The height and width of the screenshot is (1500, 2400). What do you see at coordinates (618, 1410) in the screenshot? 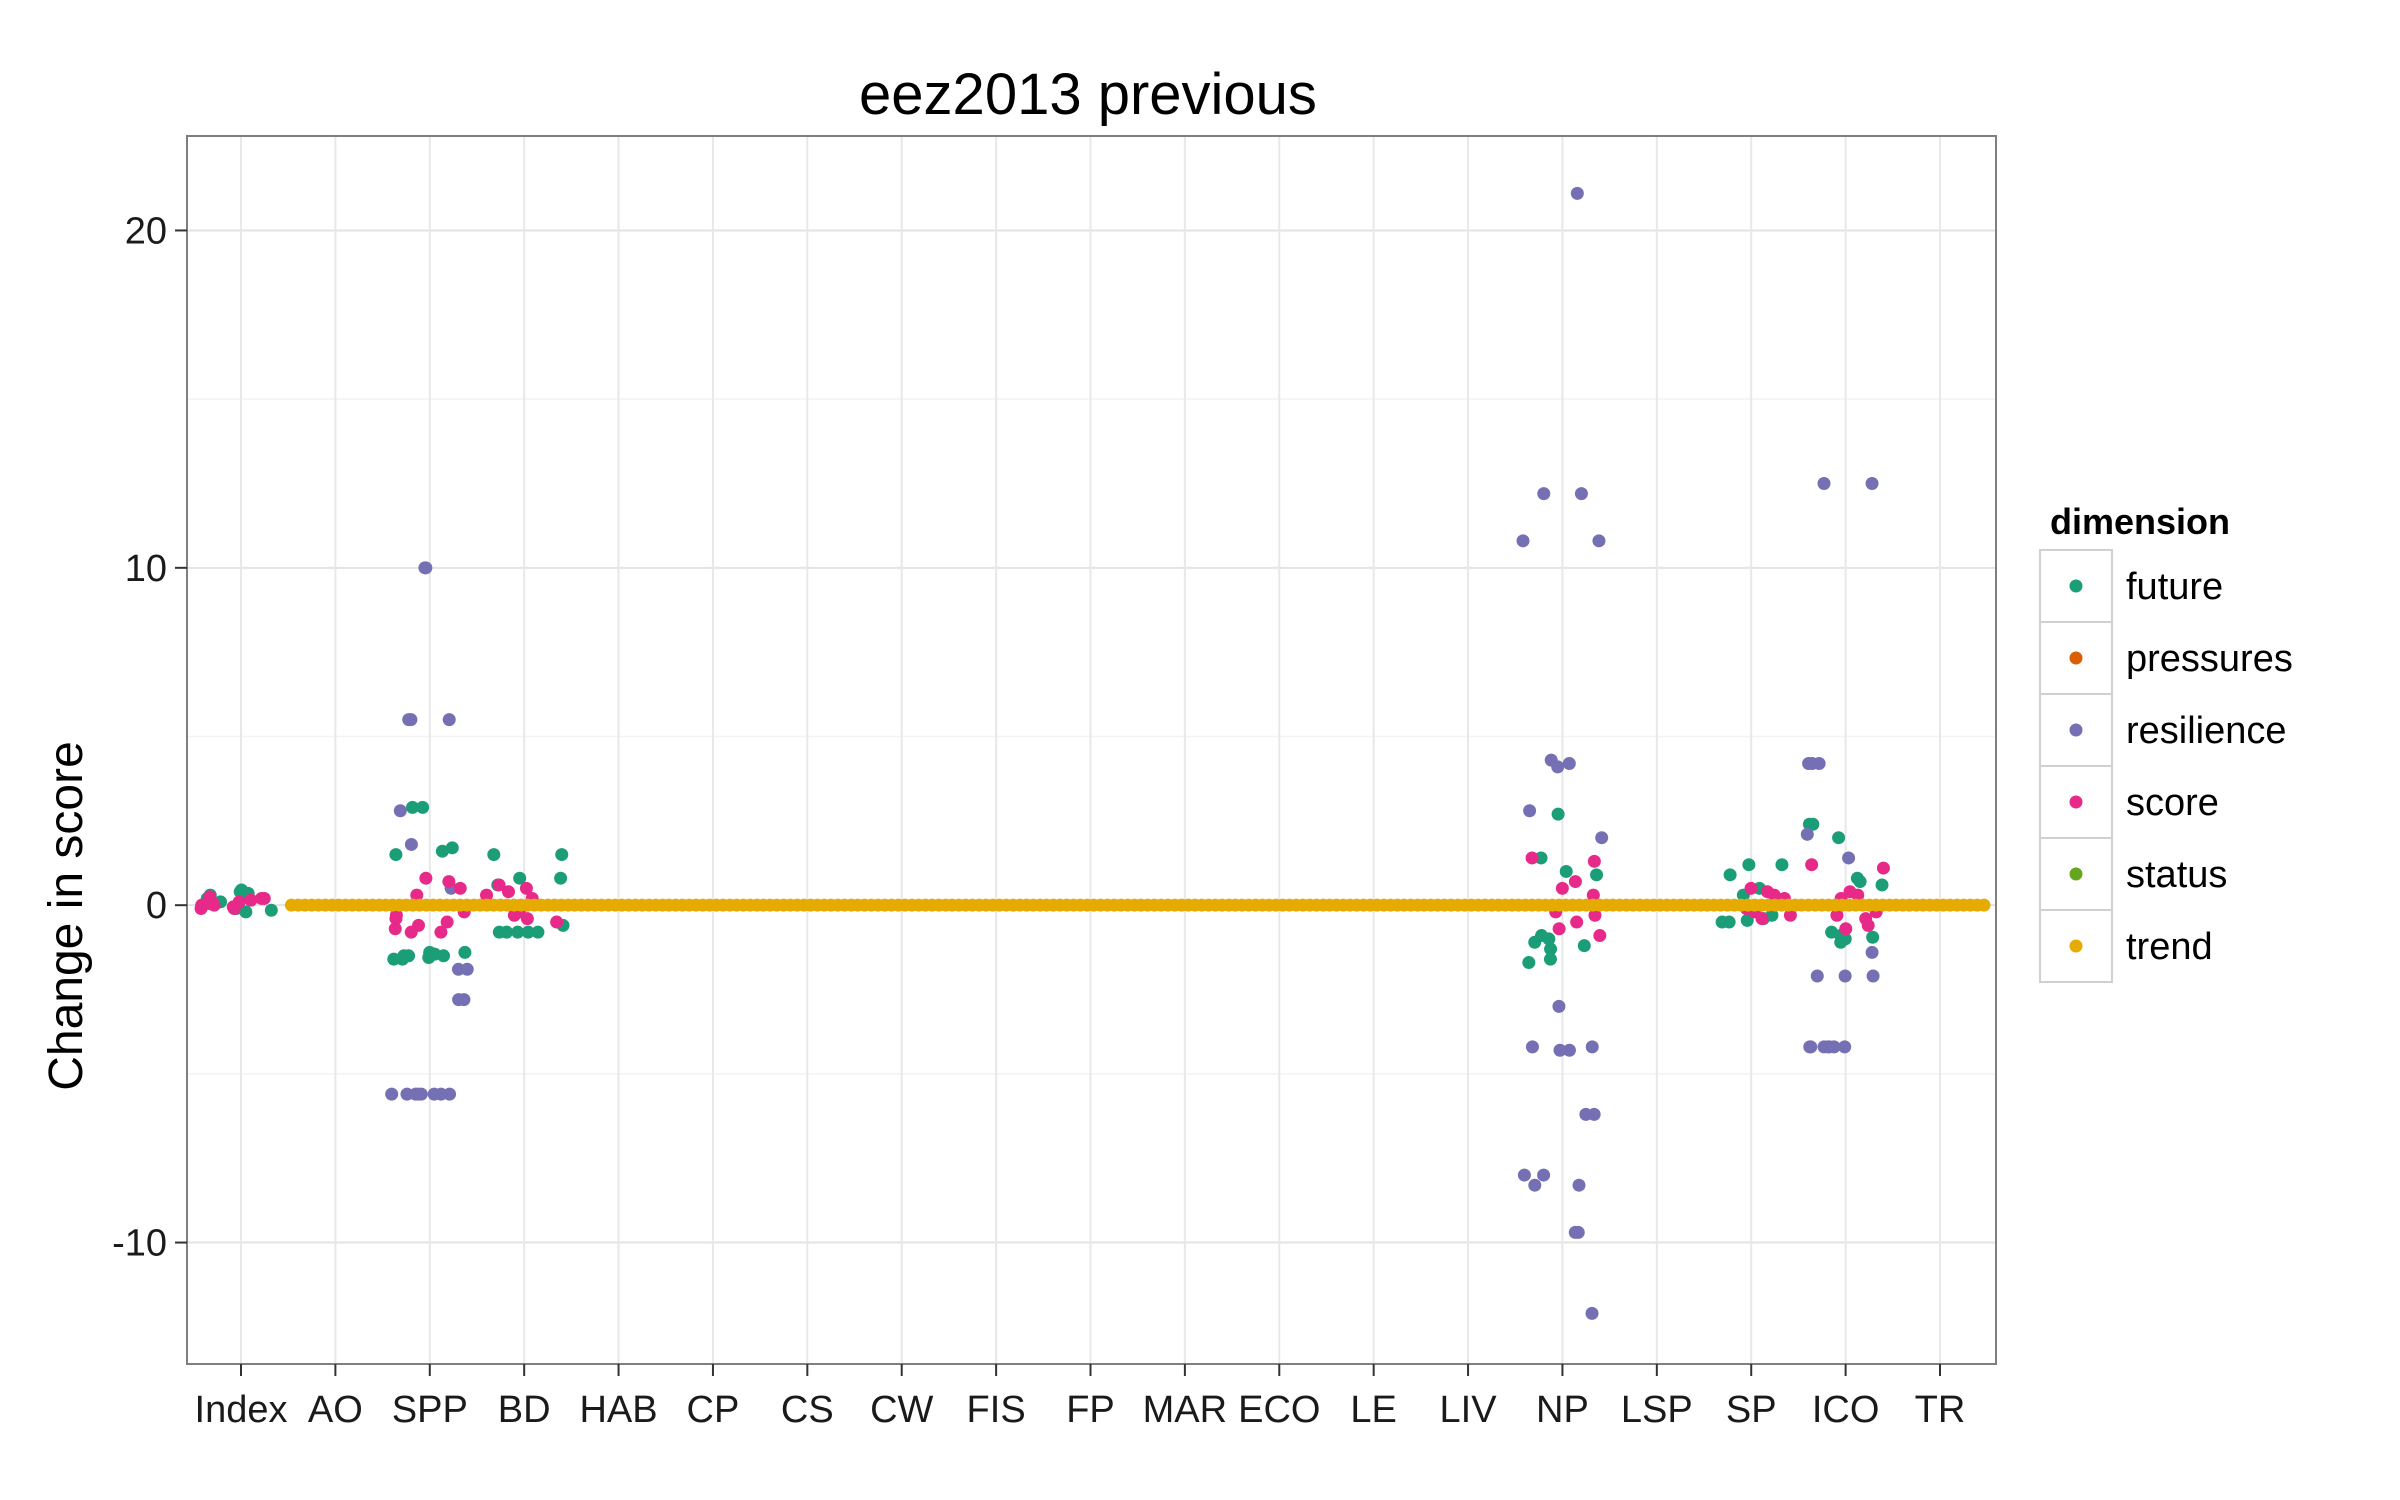
I see `x-tick-label: HAB` at bounding box center [618, 1410].